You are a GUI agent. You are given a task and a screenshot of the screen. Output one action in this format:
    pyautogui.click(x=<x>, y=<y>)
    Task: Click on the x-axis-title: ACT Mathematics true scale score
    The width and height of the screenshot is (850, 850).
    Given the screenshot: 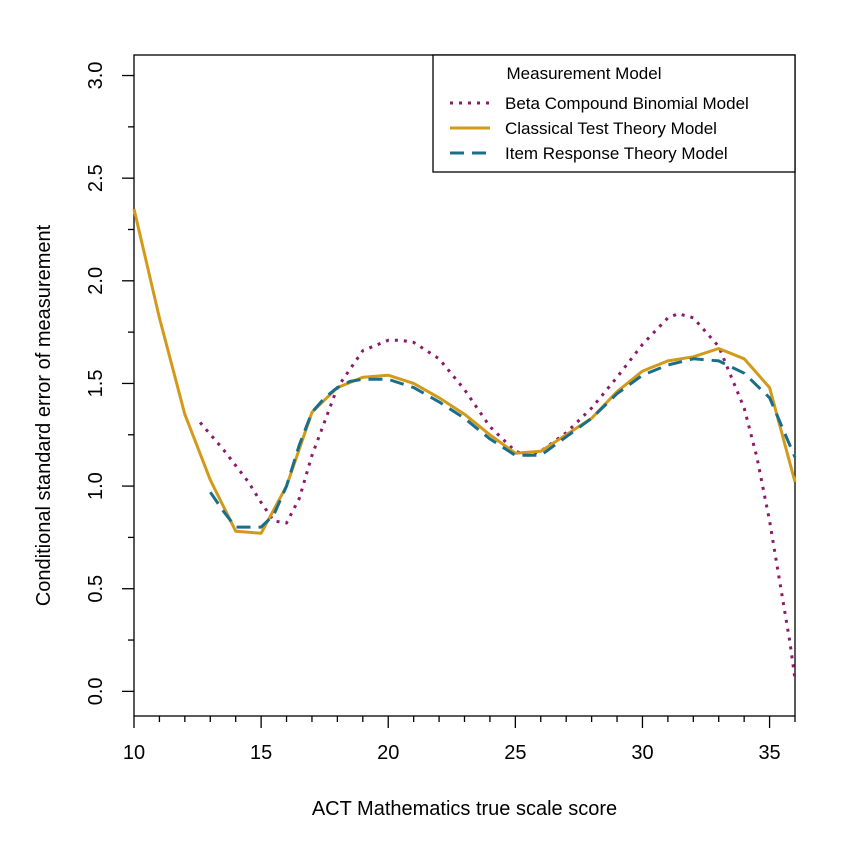 What is the action you would take?
    pyautogui.click(x=464, y=809)
    